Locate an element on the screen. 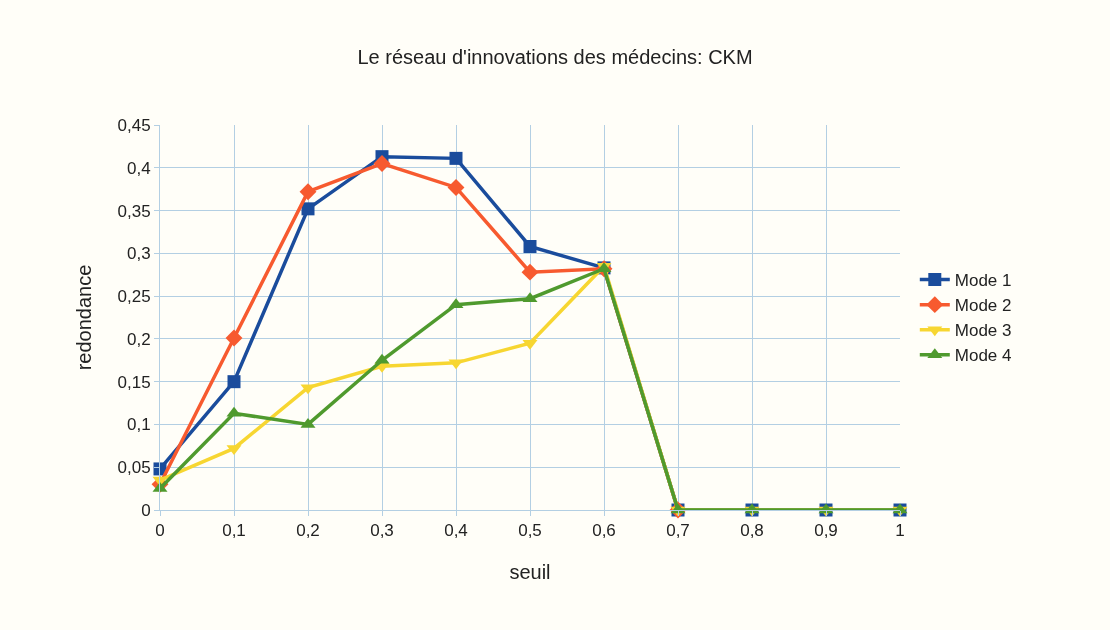  x-tick-label: 0 is located at coordinates (160, 531).